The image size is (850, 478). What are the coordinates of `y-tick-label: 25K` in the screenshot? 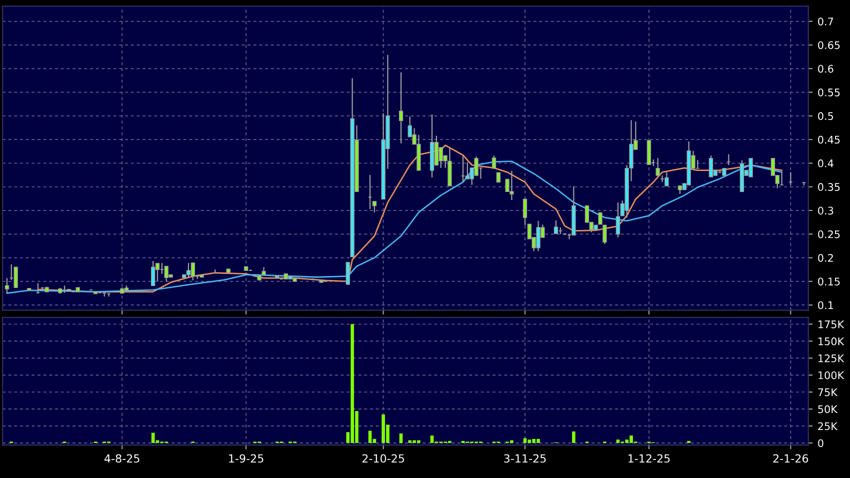 It's located at (828, 426).